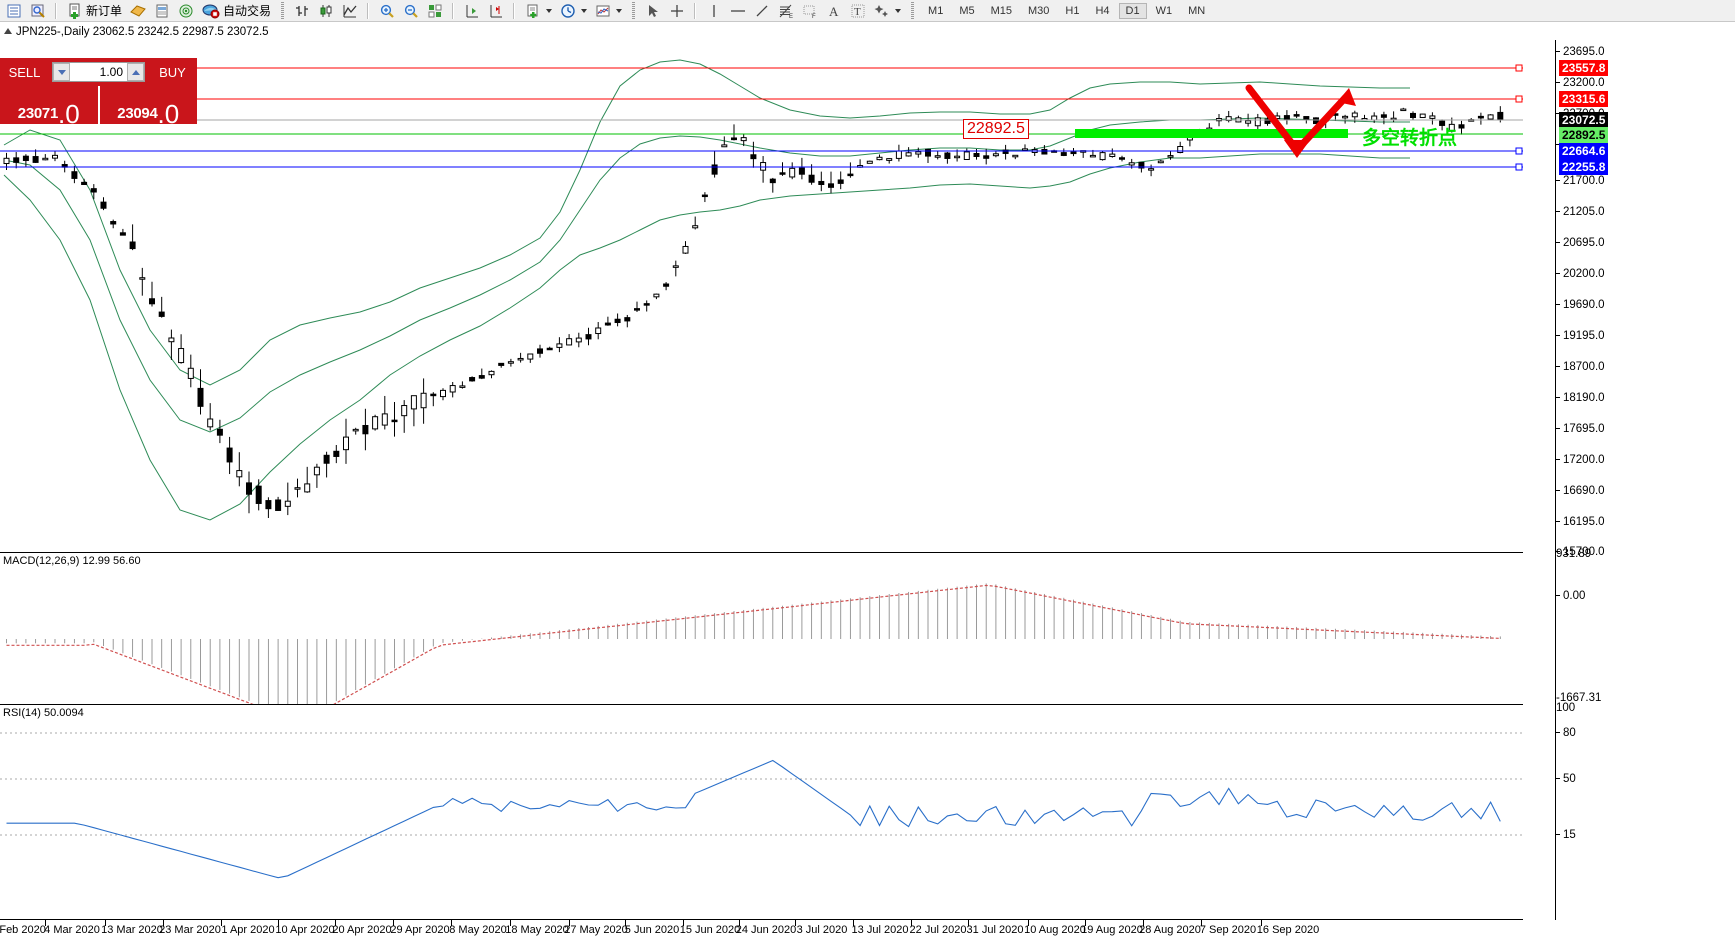  I want to click on market-watch-icon, so click(38, 11).